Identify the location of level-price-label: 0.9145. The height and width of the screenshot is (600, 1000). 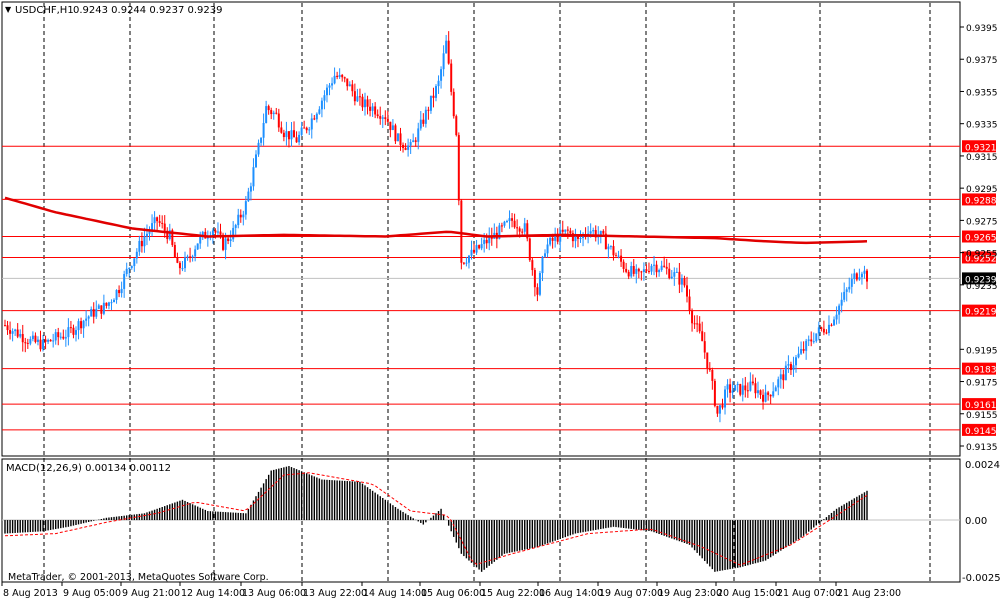
(981, 432).